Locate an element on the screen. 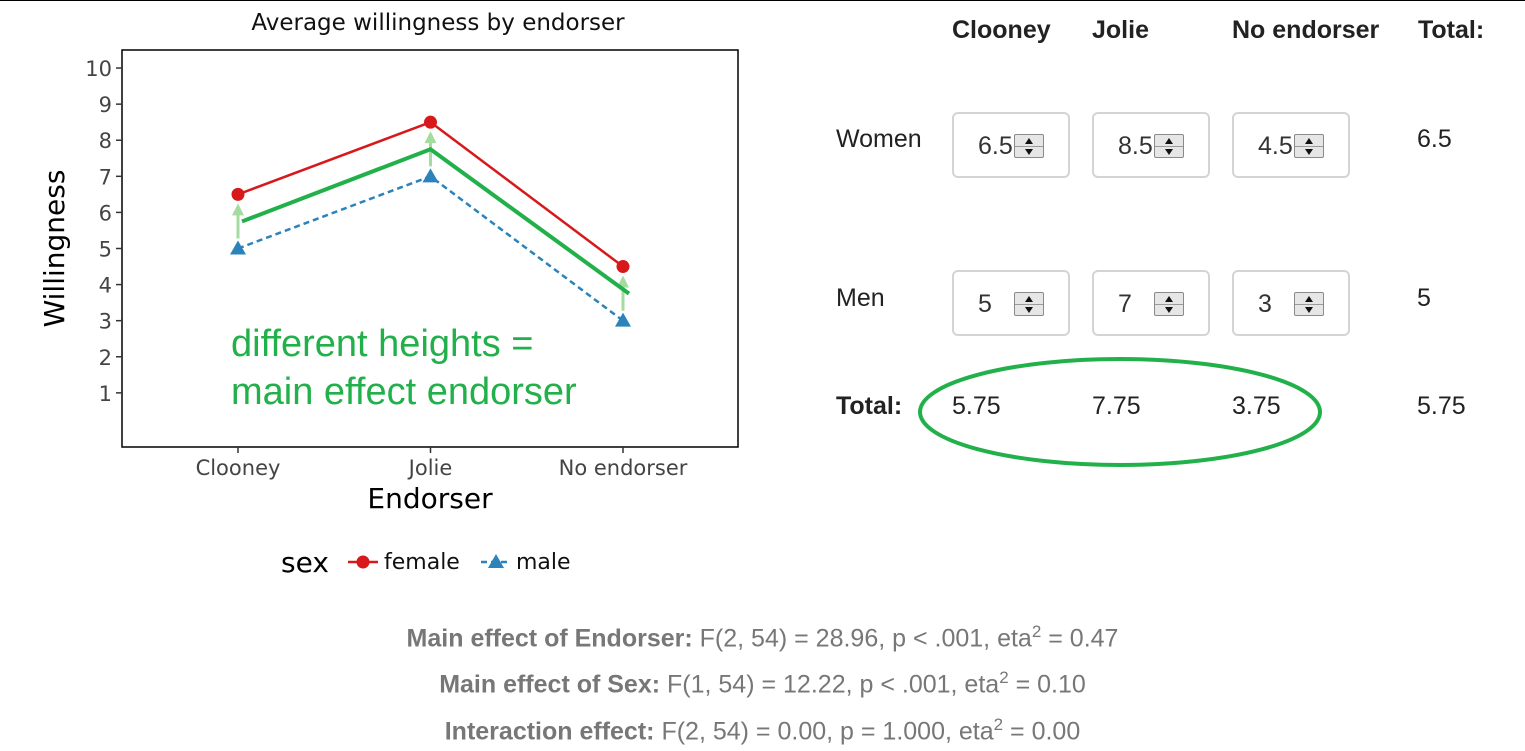 This screenshot has height=751, width=1525. x-tick-label: No endorser is located at coordinates (623, 468).